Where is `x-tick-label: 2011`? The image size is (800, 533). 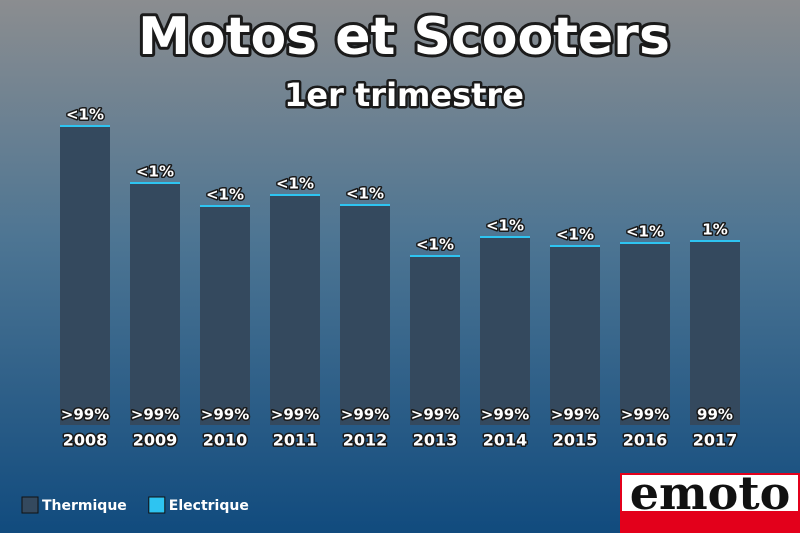 x-tick-label: 2011 is located at coordinates (295, 440).